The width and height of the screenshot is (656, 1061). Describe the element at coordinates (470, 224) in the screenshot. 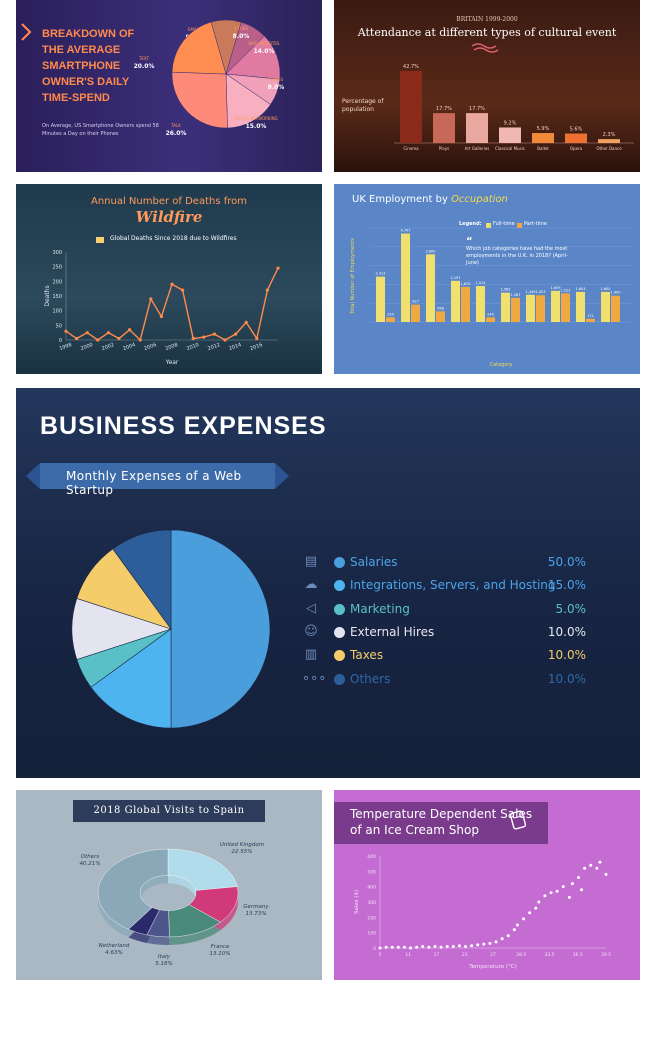

I see `employment-legend-label: Legend:` at that location.